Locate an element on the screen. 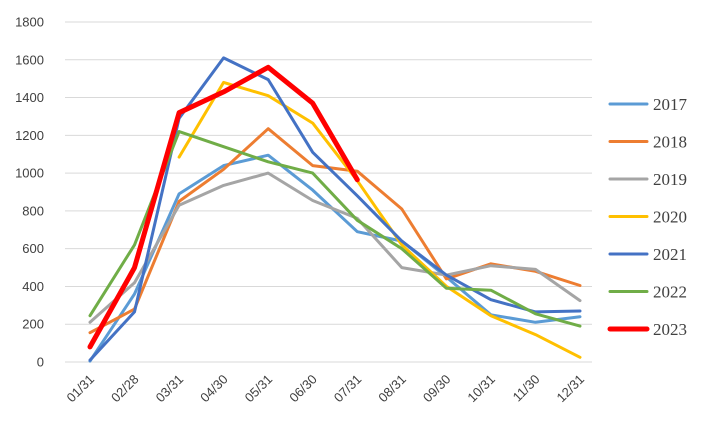 This screenshot has width=722, height=434. legend-item-2021: 2021 is located at coordinates (647, 254).